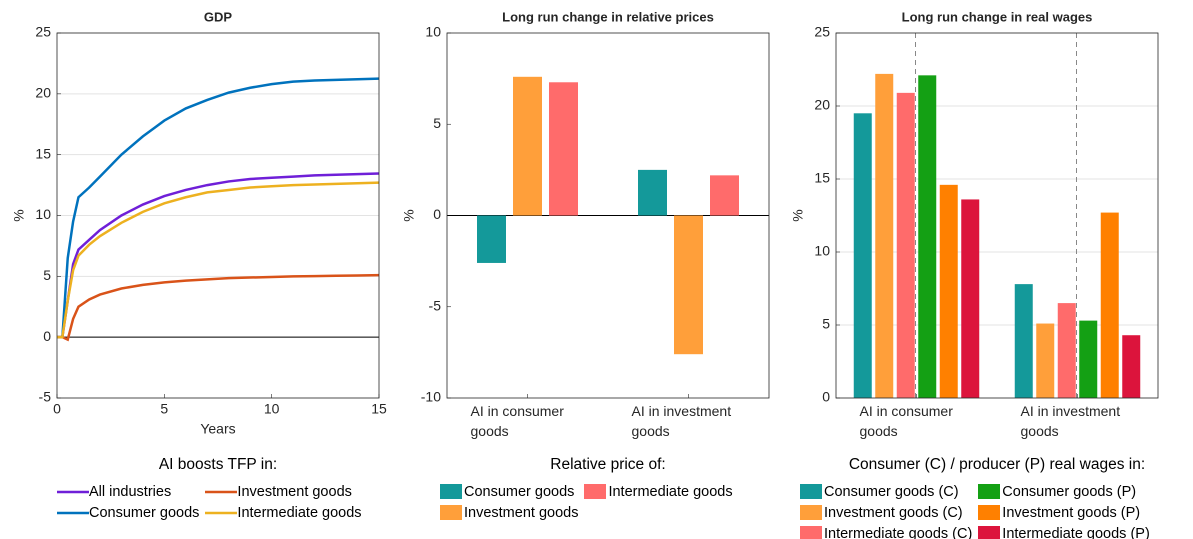 The height and width of the screenshot is (539, 1193). I want to click on legend-item: Investment goods (C), so click(886, 512).